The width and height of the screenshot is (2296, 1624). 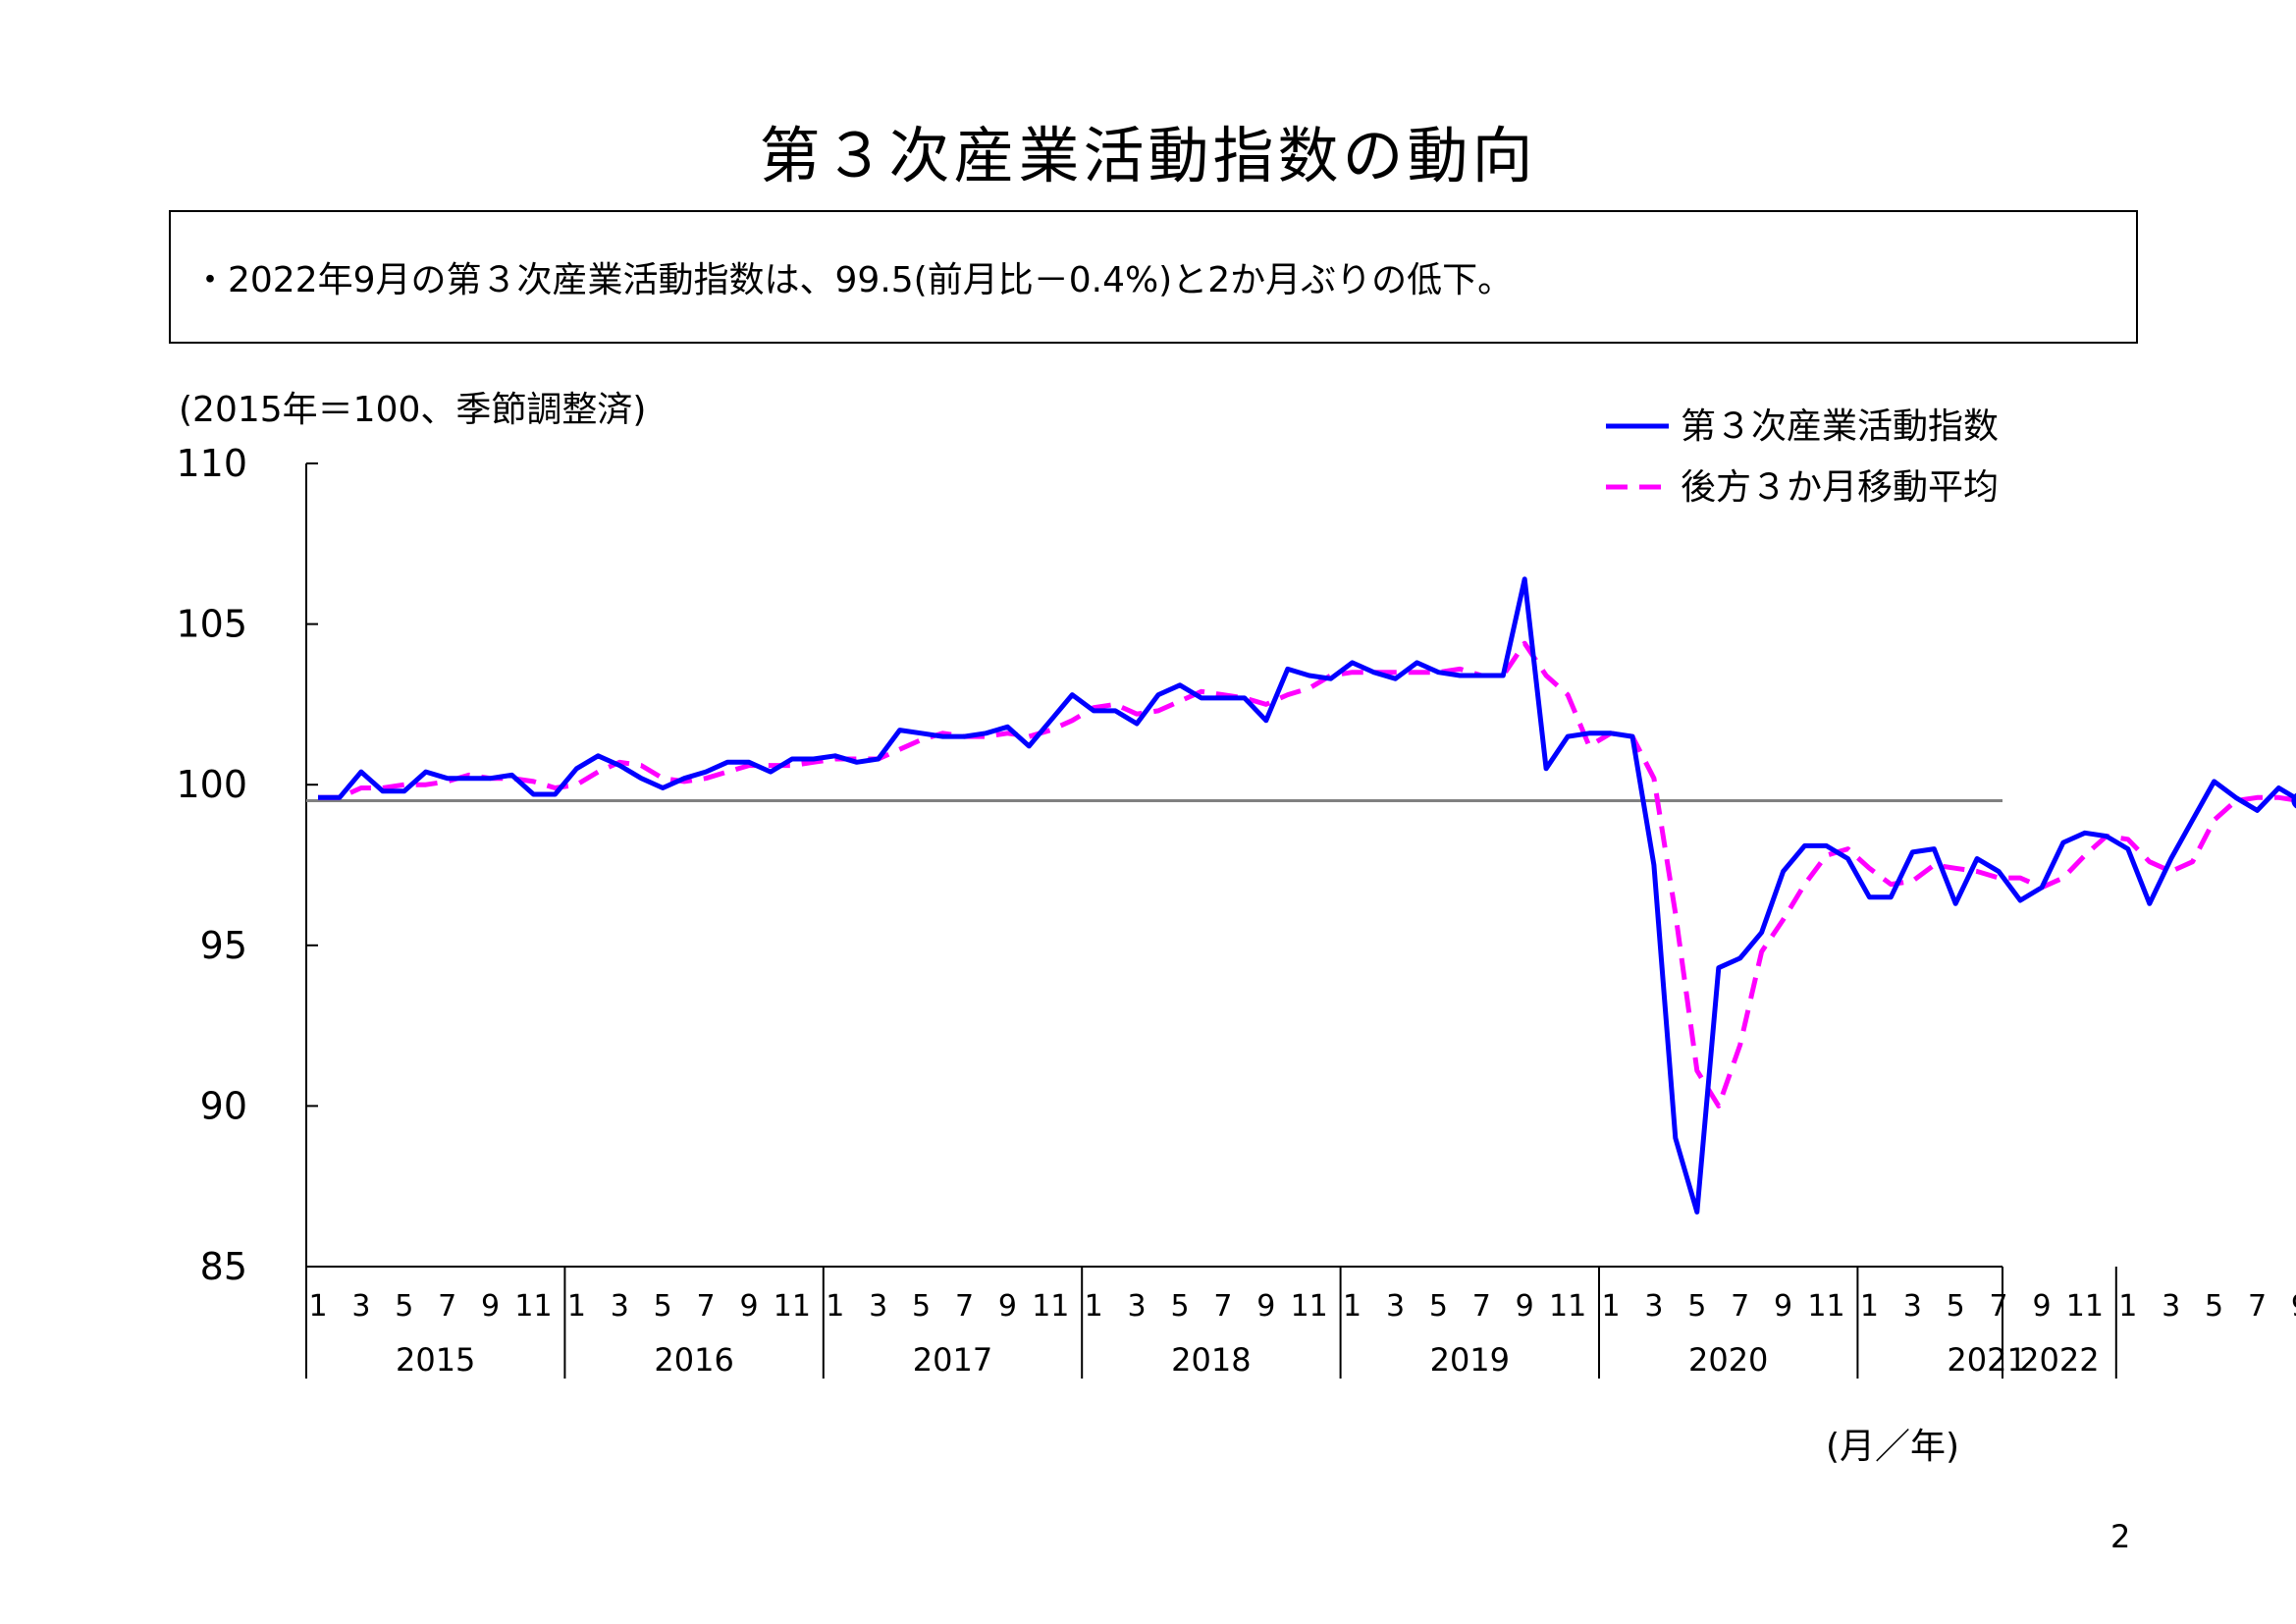 I want to click on chart-axes: 85 90 95 100 105 110, so click(x=247, y=865).